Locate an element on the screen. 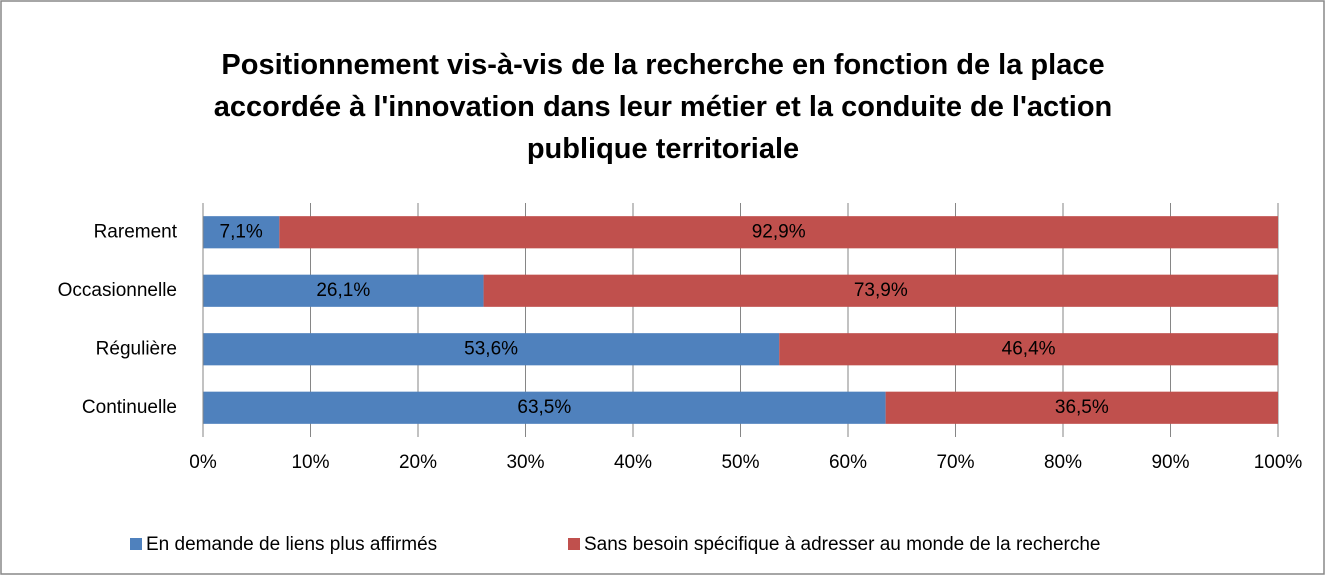  x-tick-label: 40% is located at coordinates (633, 462).